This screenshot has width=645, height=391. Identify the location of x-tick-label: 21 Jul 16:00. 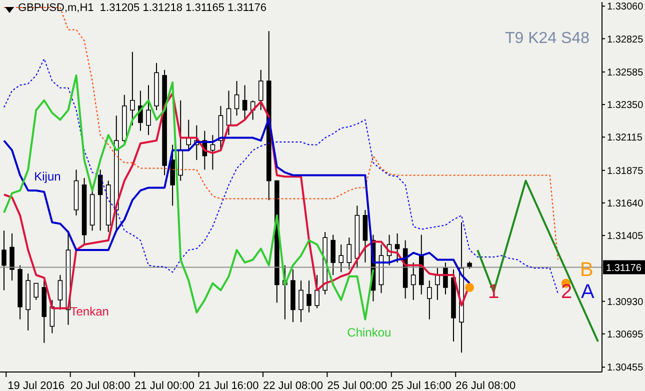
(228, 385).